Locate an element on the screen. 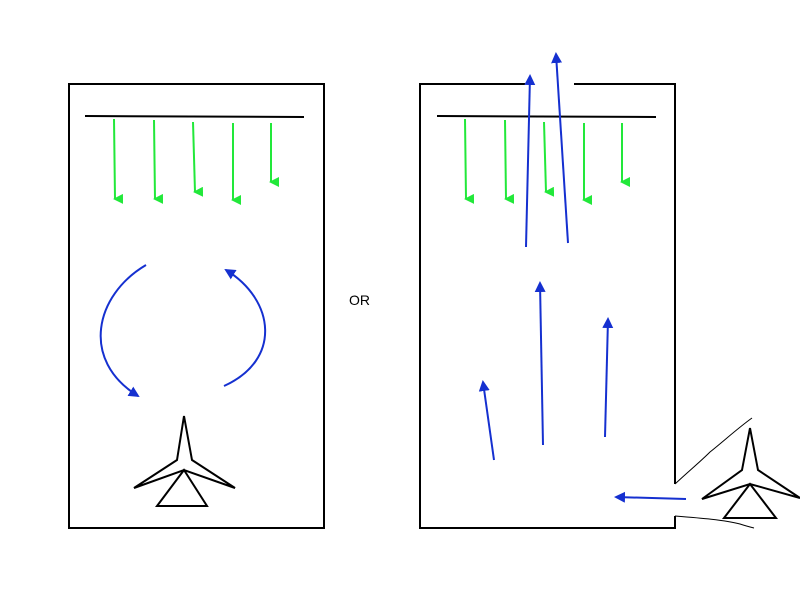 The image size is (800, 600). left-downflow-arrows is located at coordinates (196, 161).